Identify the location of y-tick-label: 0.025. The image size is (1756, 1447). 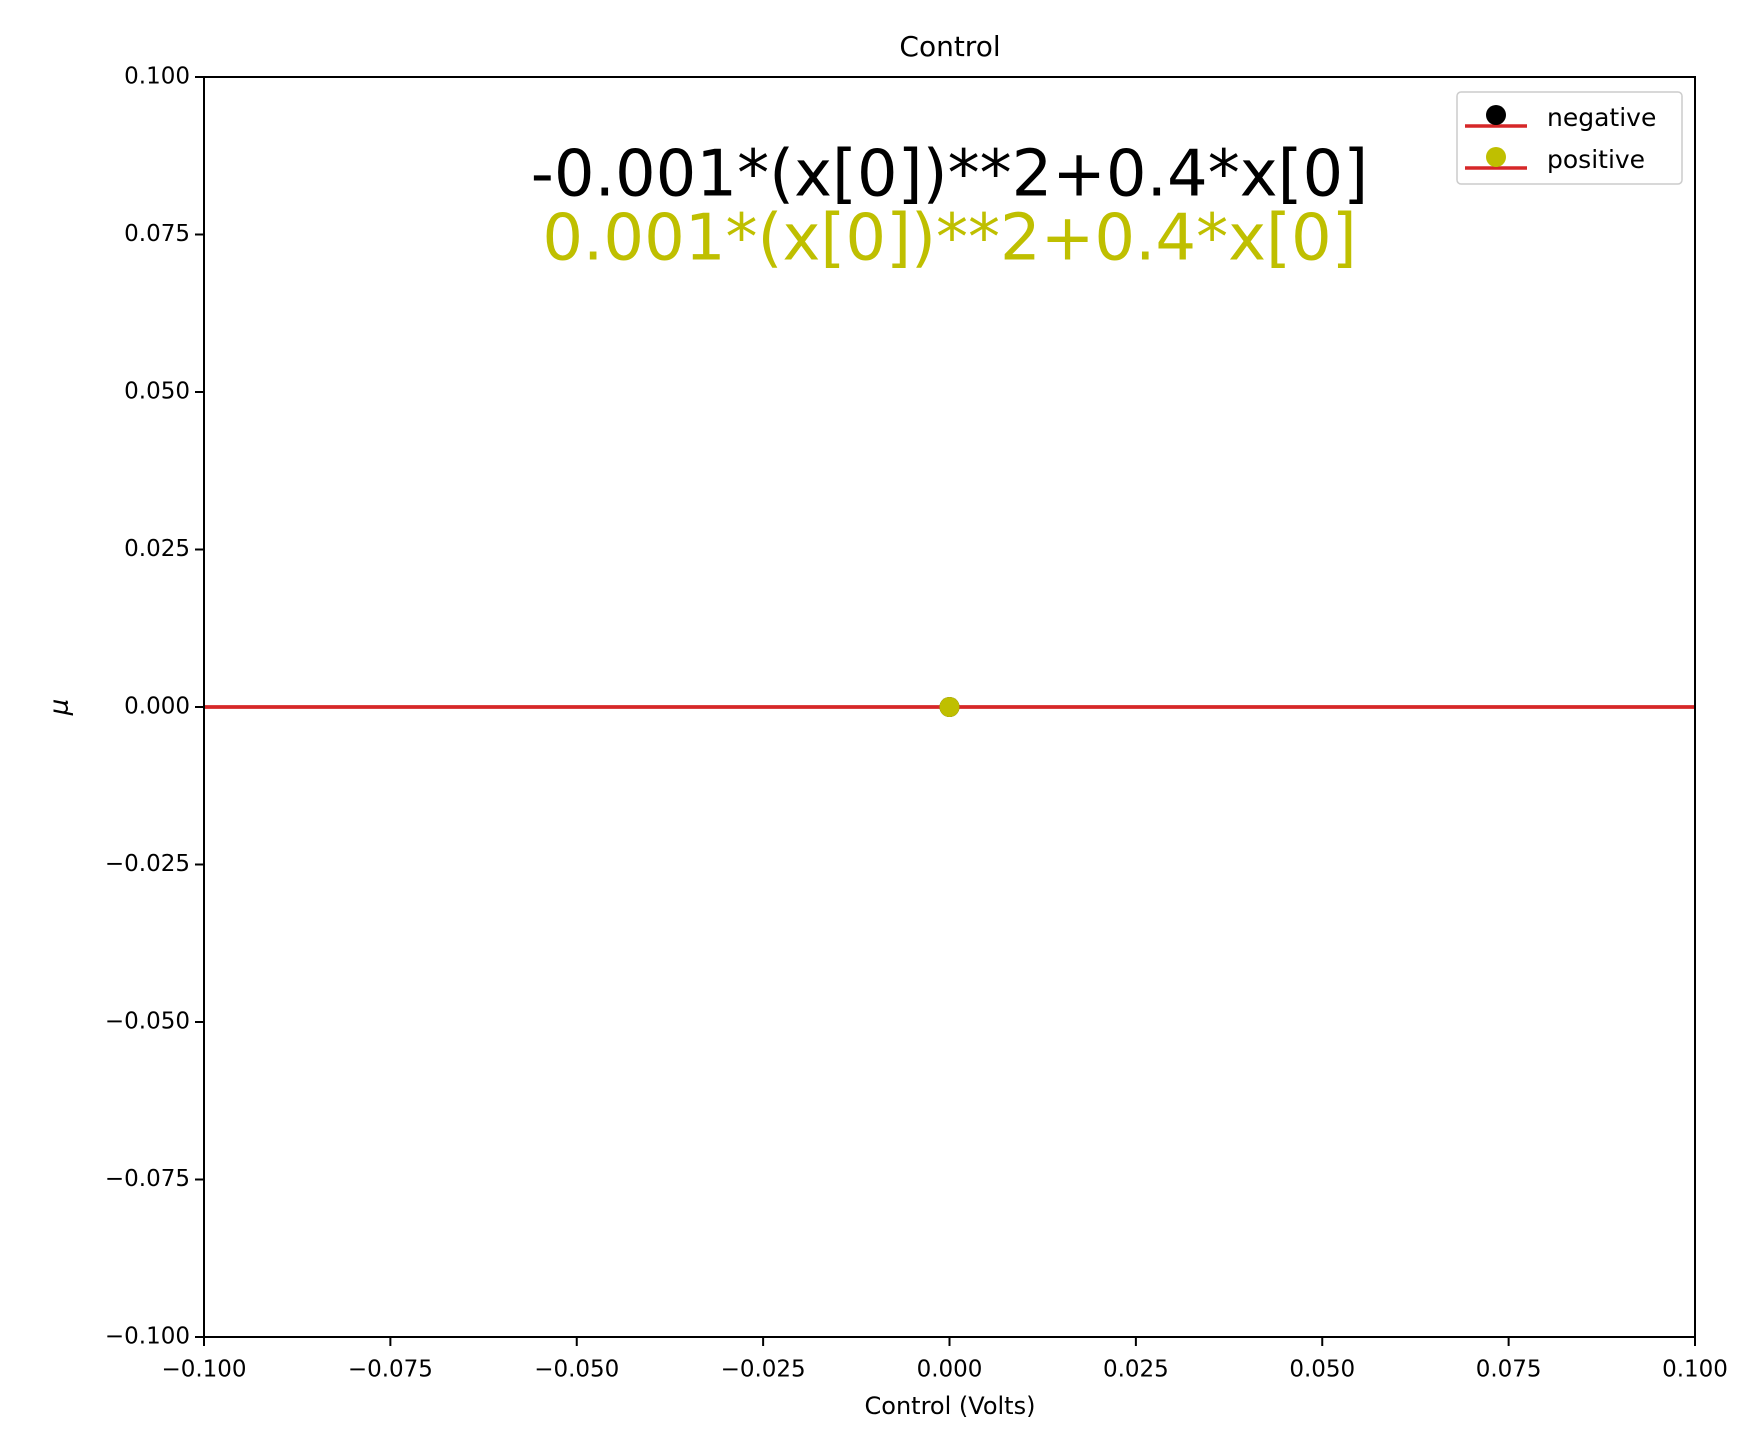
(157, 549).